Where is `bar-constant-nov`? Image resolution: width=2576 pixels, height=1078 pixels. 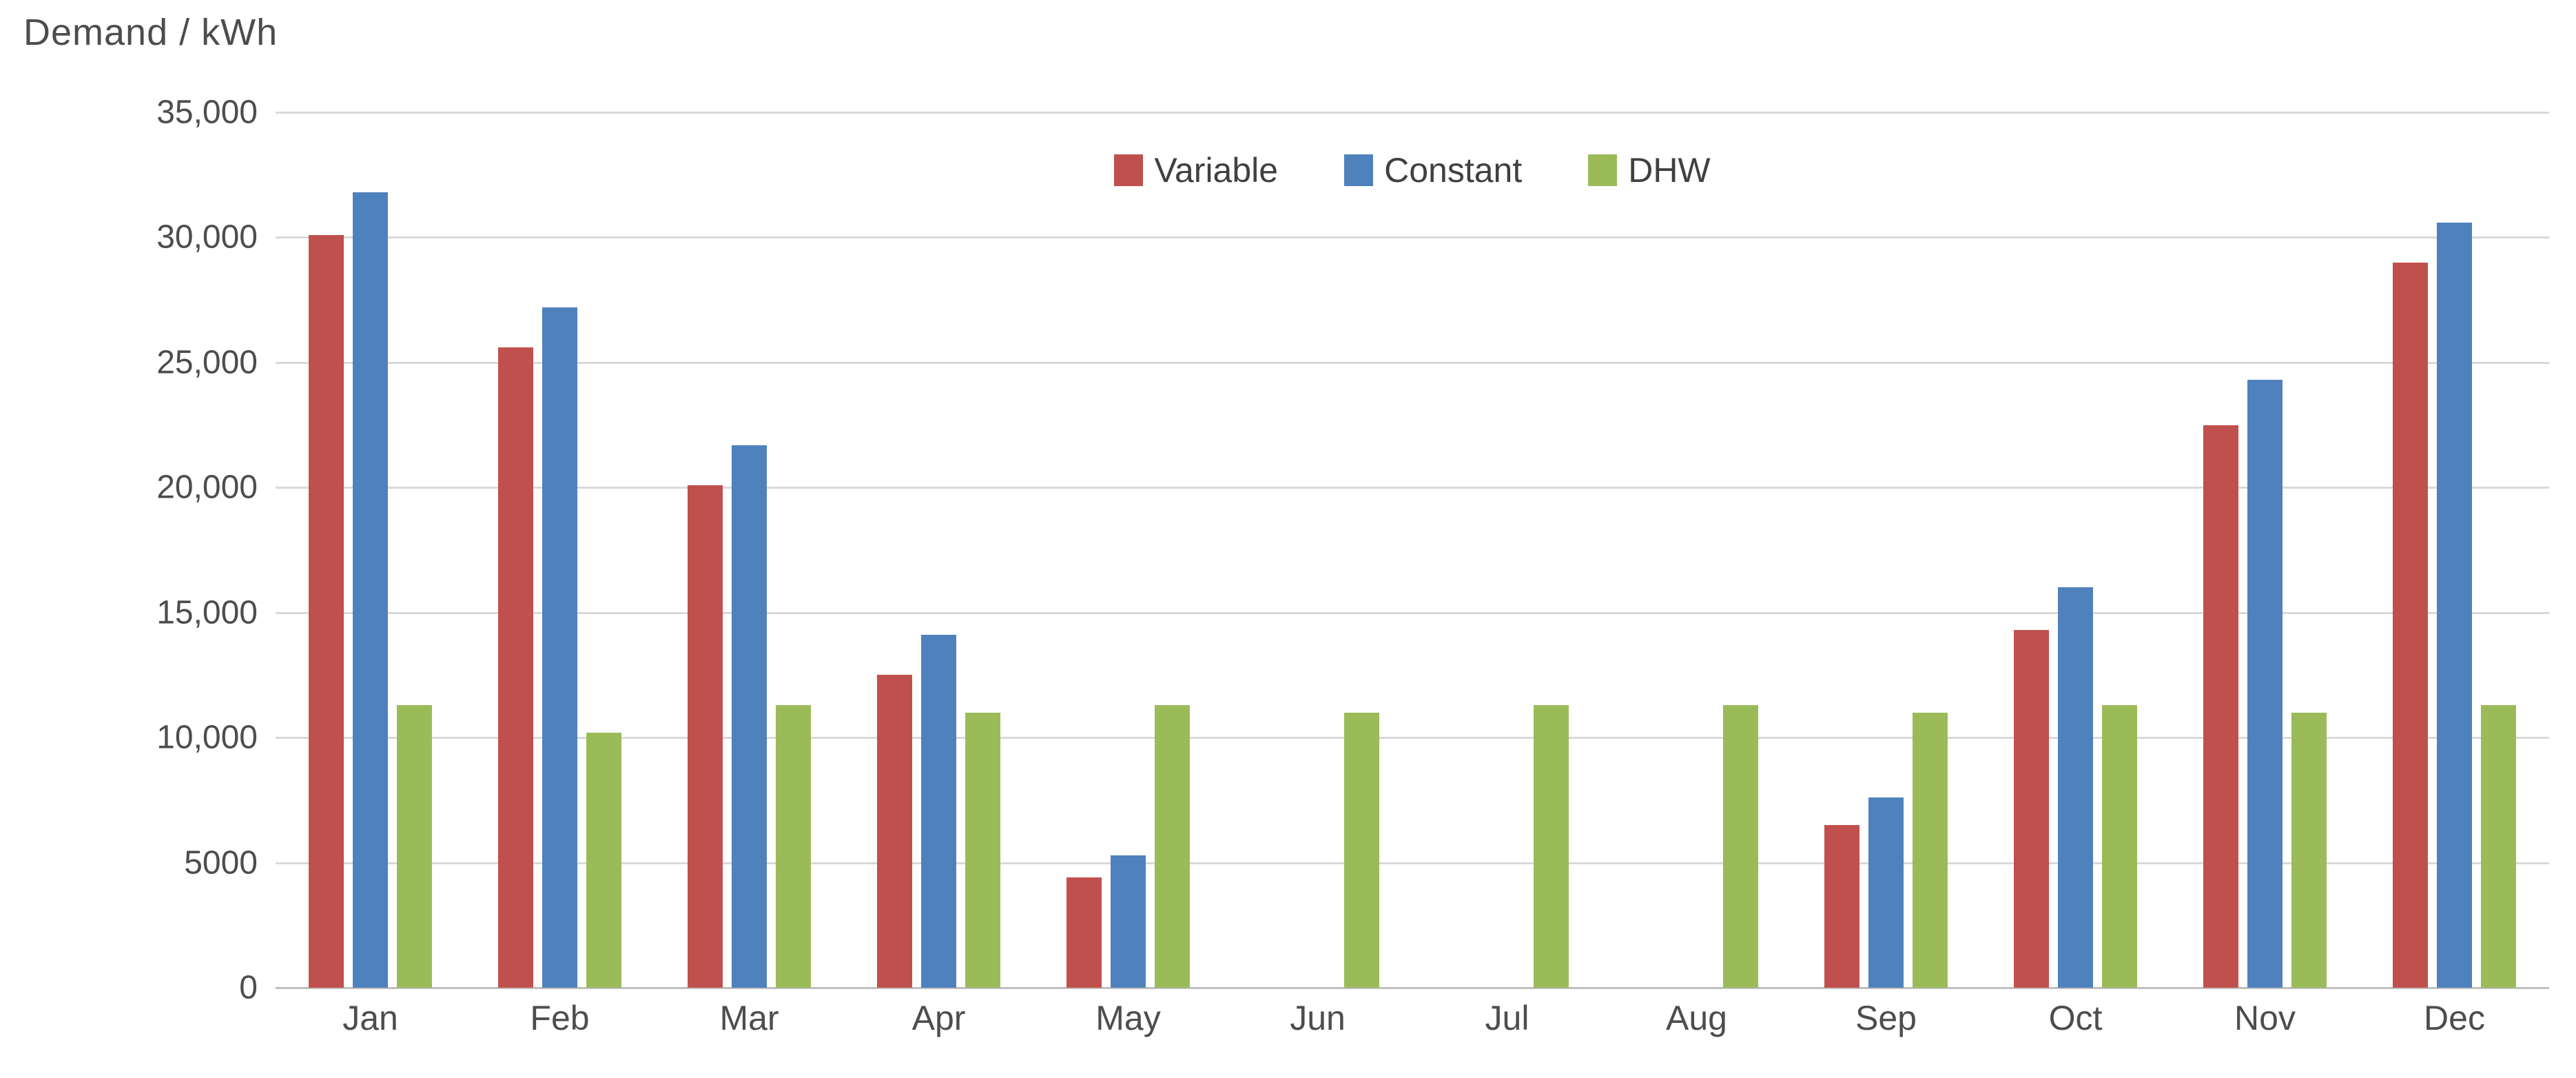
bar-constant-nov is located at coordinates (2265, 684).